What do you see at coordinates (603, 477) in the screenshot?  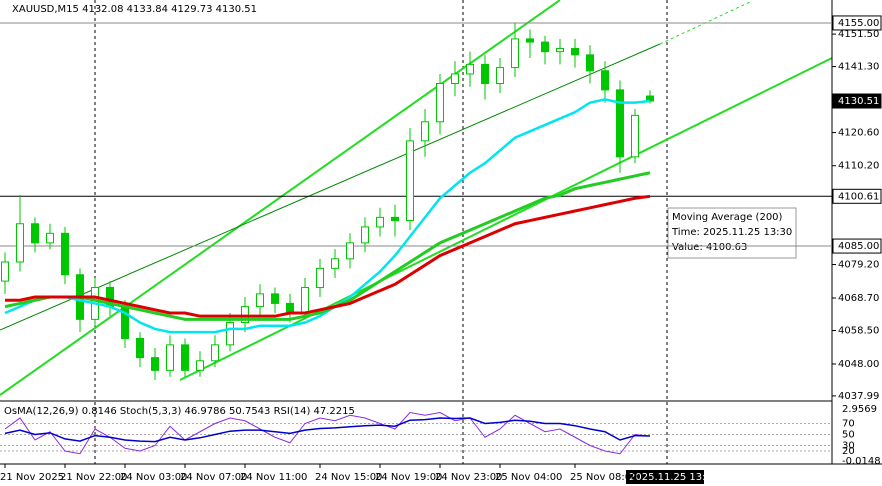 I see `x-tick-label: 25 Nov 08:00` at bounding box center [603, 477].